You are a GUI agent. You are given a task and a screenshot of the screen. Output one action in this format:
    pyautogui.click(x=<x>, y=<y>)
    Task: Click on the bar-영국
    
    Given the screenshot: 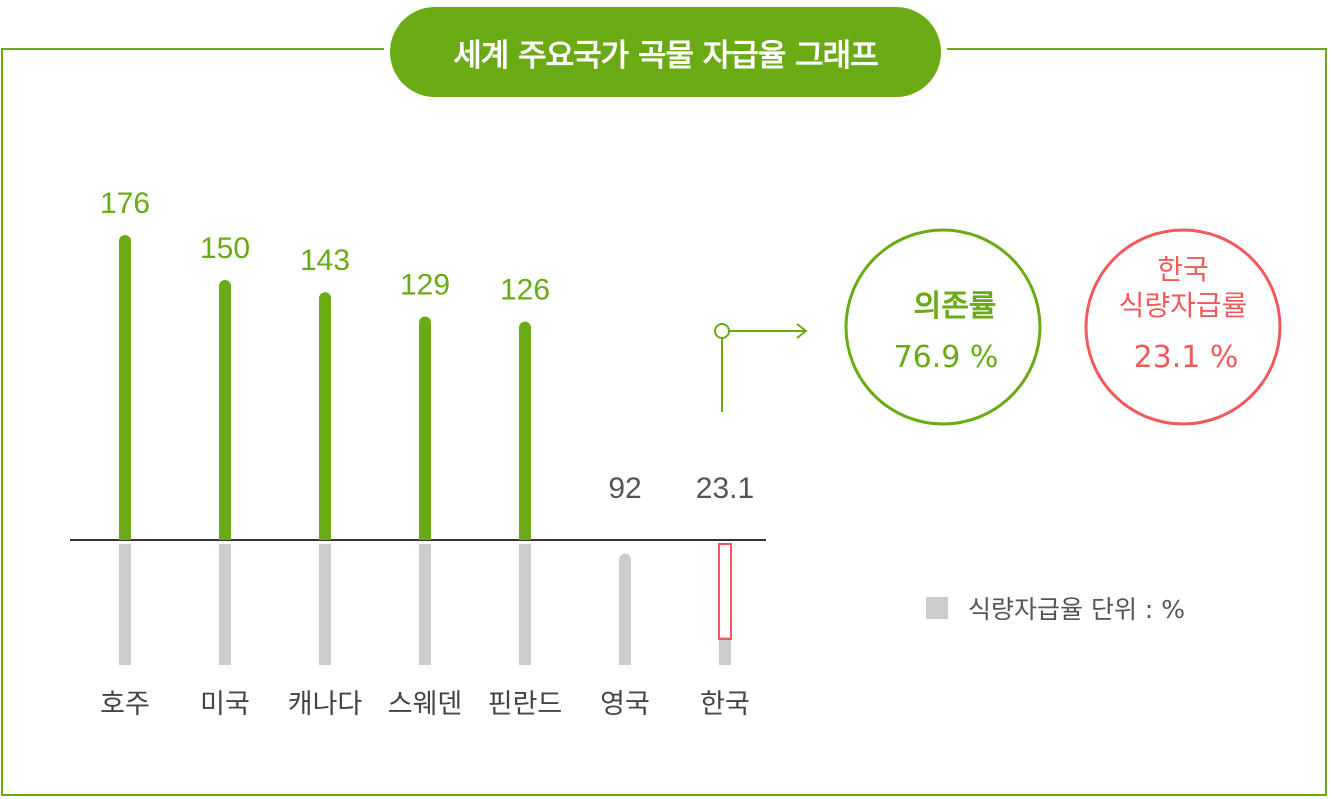 What is the action you would take?
    pyautogui.click(x=625, y=609)
    